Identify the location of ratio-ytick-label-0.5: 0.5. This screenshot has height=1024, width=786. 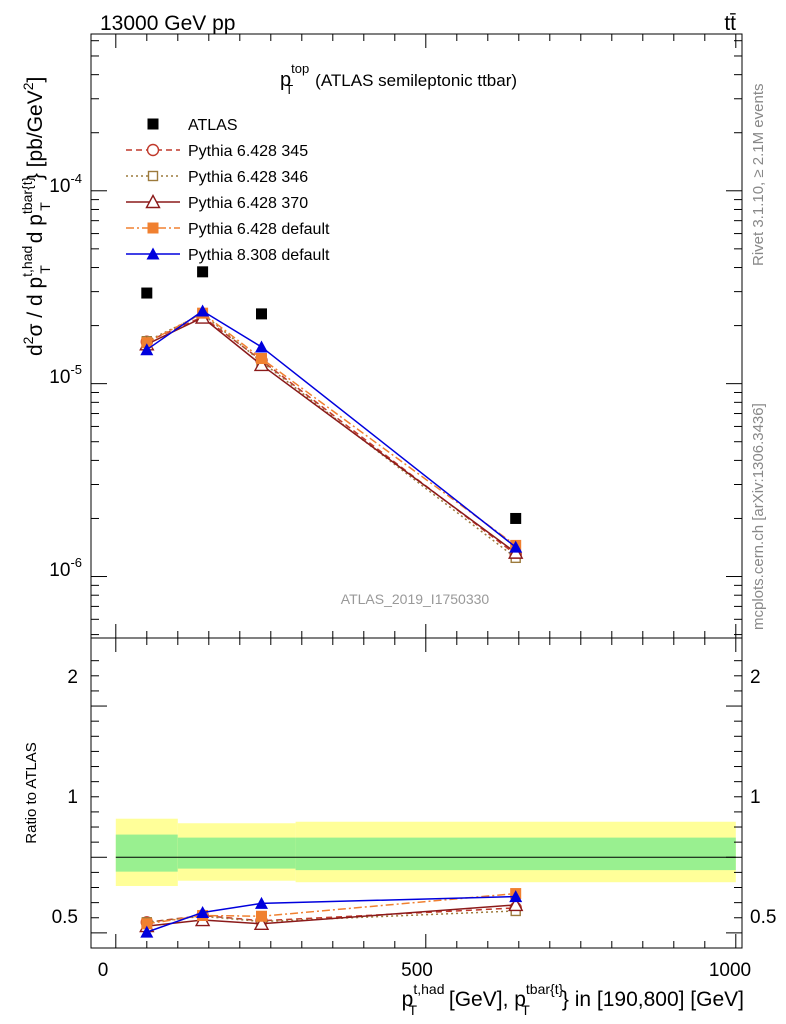
(65, 917).